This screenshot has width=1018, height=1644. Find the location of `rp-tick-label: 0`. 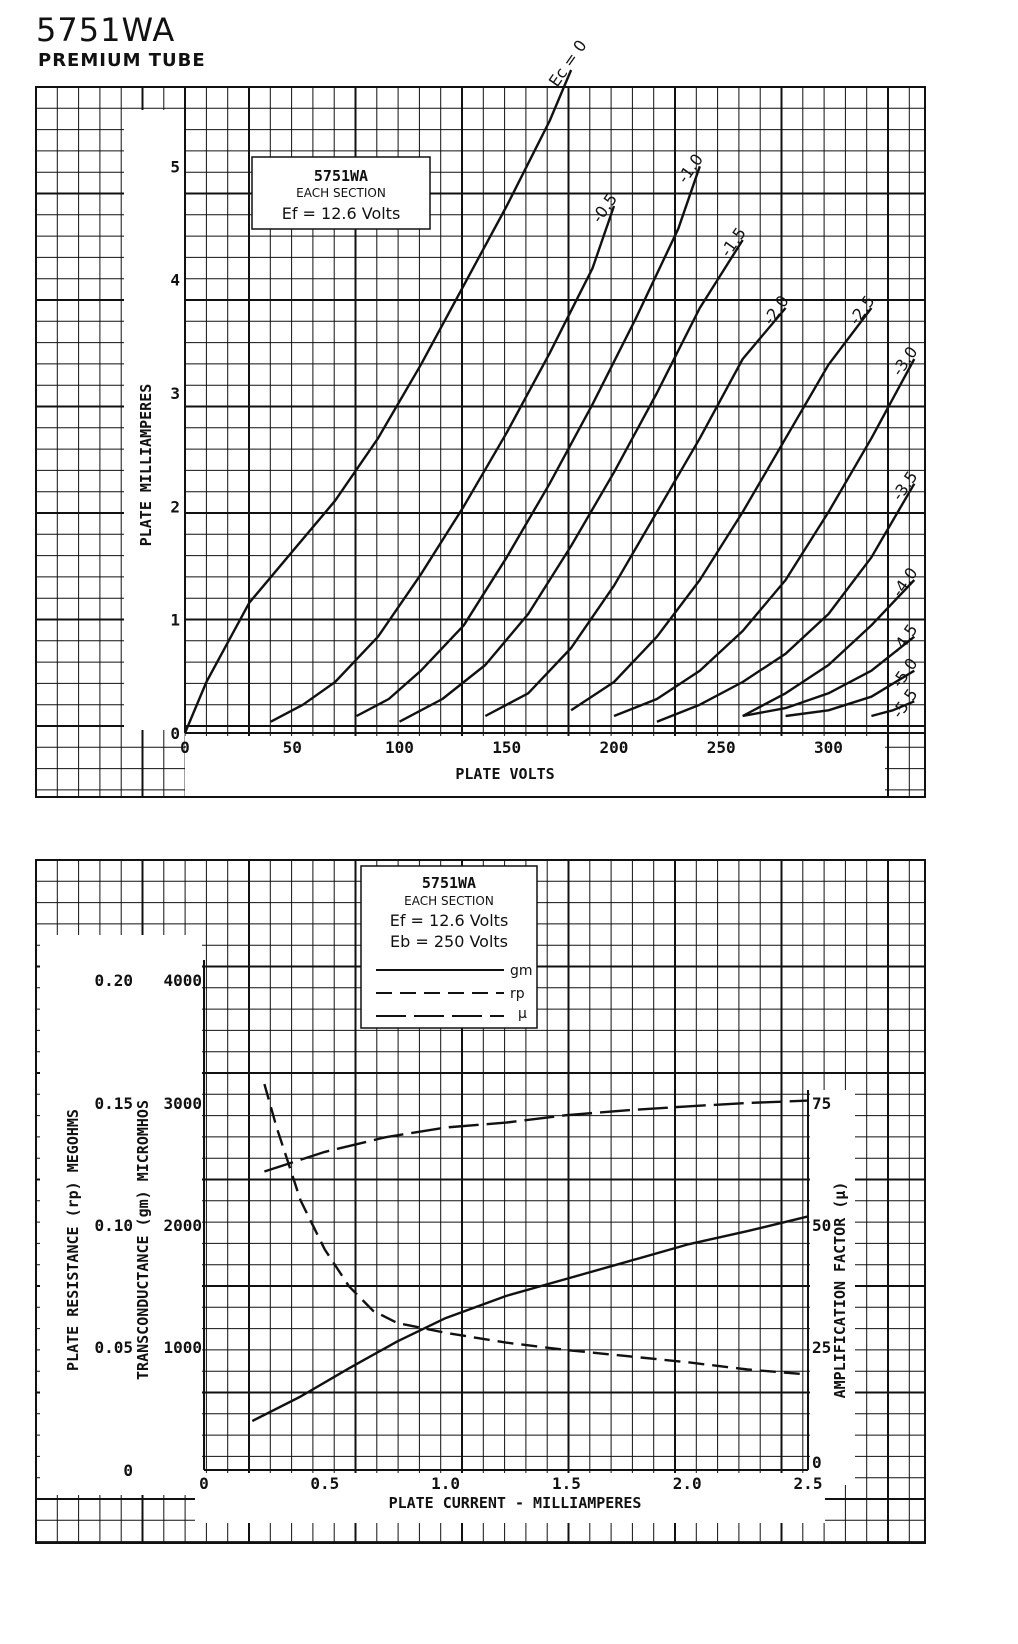

rp-tick-label: 0 is located at coordinates (128, 1470).